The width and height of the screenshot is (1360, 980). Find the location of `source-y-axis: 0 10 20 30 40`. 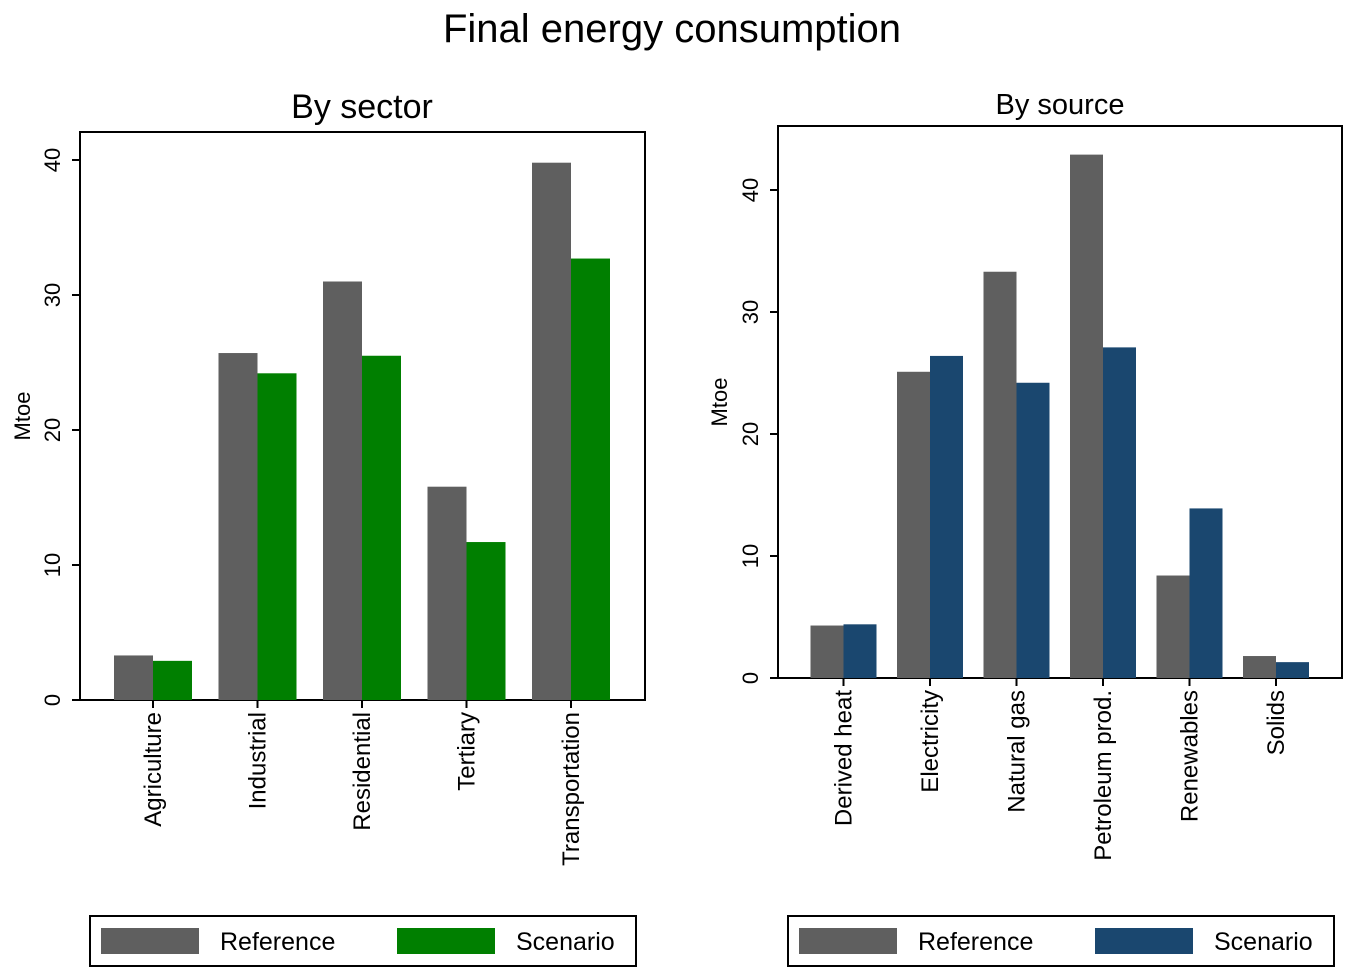

source-y-axis: 0 10 20 30 40 is located at coordinates (758, 431).